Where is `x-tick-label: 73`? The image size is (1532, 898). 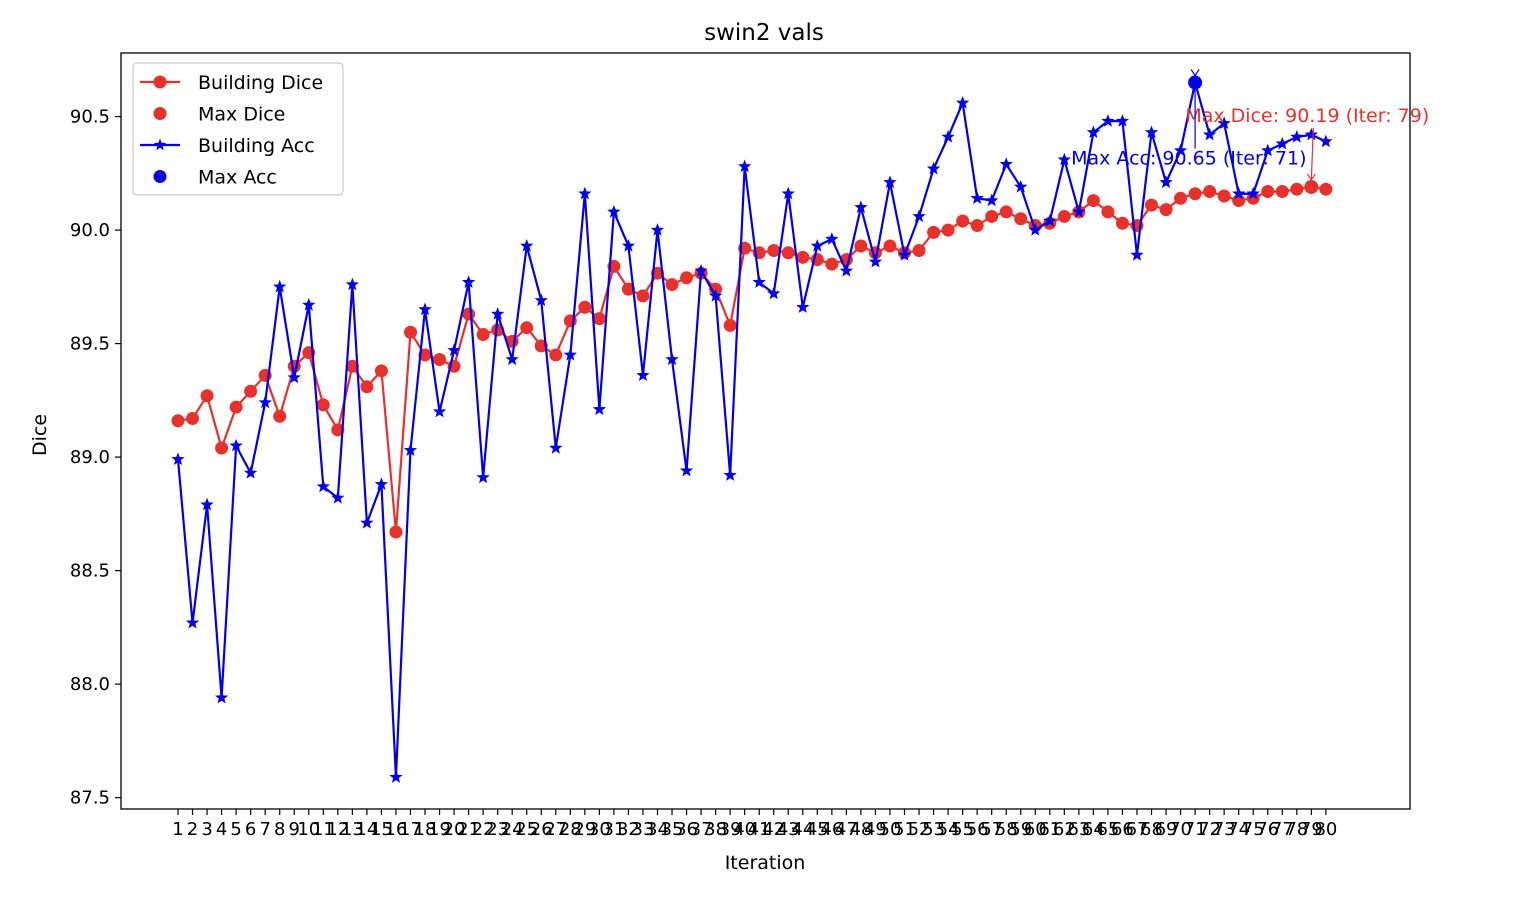
x-tick-label: 73 is located at coordinates (1224, 829).